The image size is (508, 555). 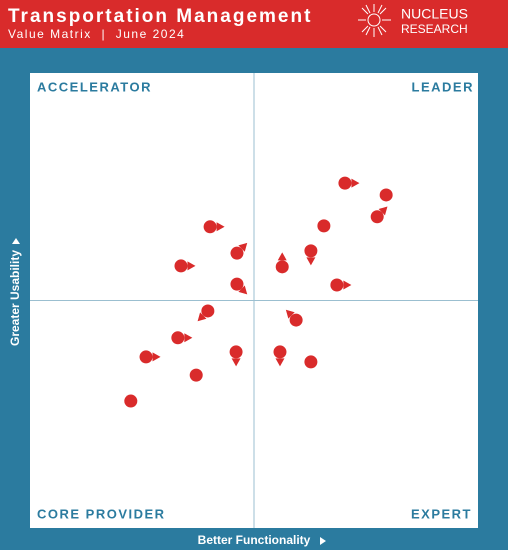 What do you see at coordinates (94, 86) in the screenshot?
I see `quadrant-label: ACCELERATOR` at bounding box center [94, 86].